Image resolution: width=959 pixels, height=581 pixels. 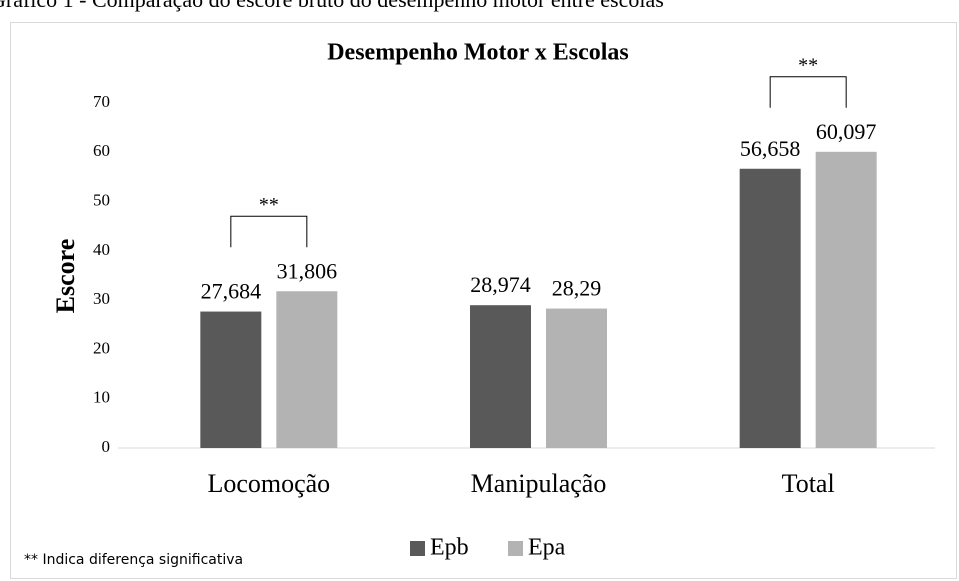 I want to click on y-tick-label: 50, so click(x=101, y=199).